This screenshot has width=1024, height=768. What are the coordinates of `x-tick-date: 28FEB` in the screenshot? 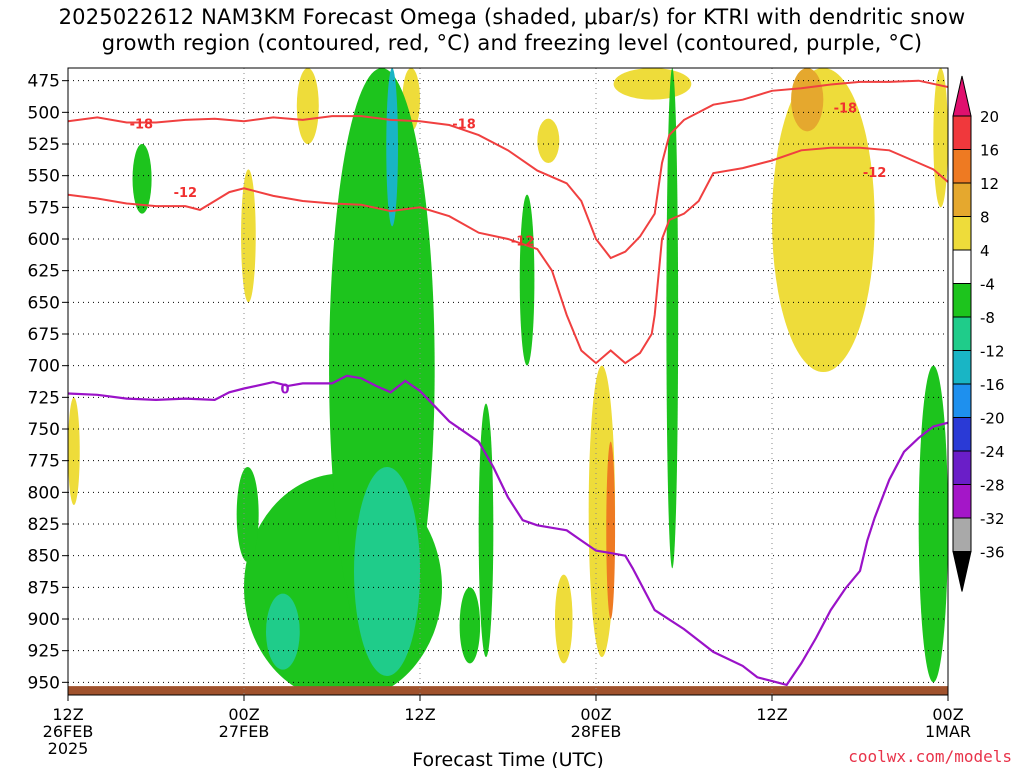 It's located at (596, 731).